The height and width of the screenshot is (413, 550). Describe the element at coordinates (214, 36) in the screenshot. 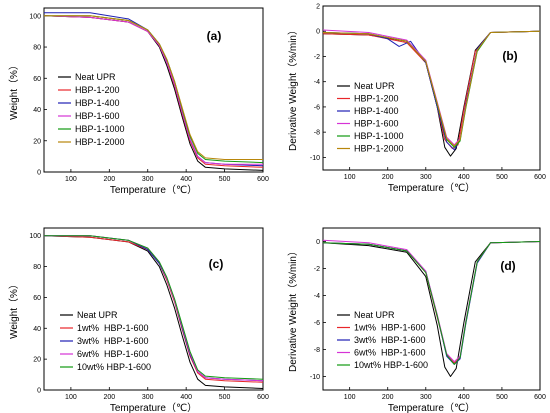

I see `panel-label: (a)` at that location.